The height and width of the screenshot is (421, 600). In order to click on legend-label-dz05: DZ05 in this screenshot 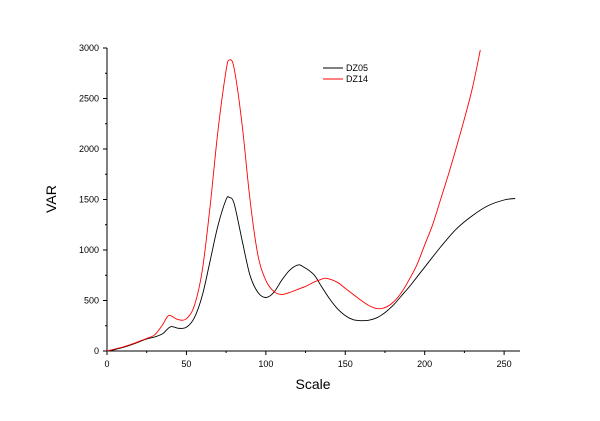, I will do `click(357, 68)`.